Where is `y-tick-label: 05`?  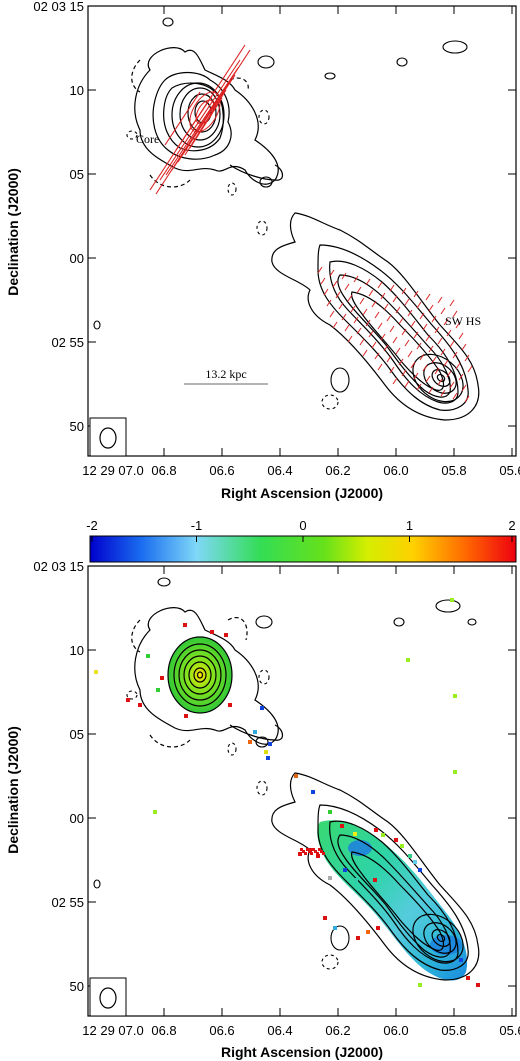 y-tick-label: 05 is located at coordinates (77, 174).